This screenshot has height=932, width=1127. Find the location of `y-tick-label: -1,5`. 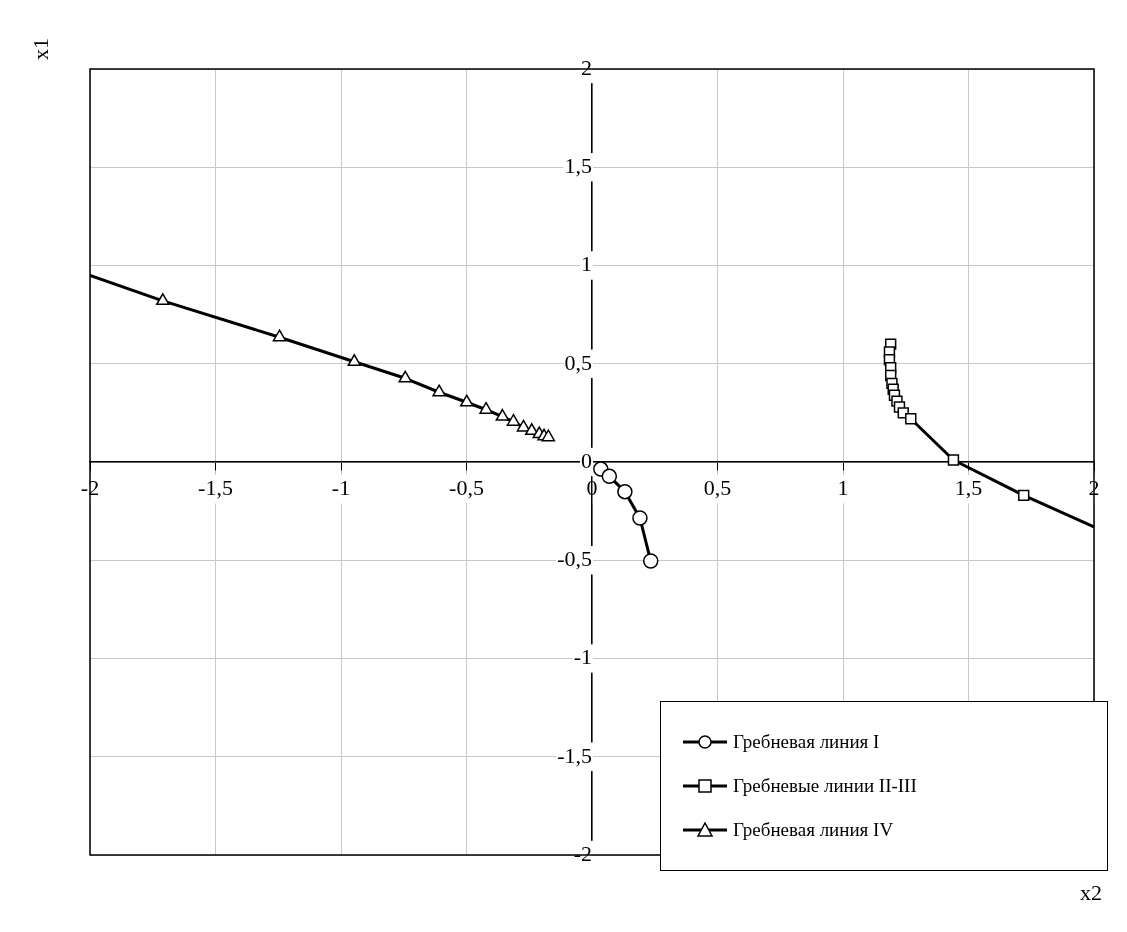

y-tick-label: -1,5 is located at coordinates (574, 755).